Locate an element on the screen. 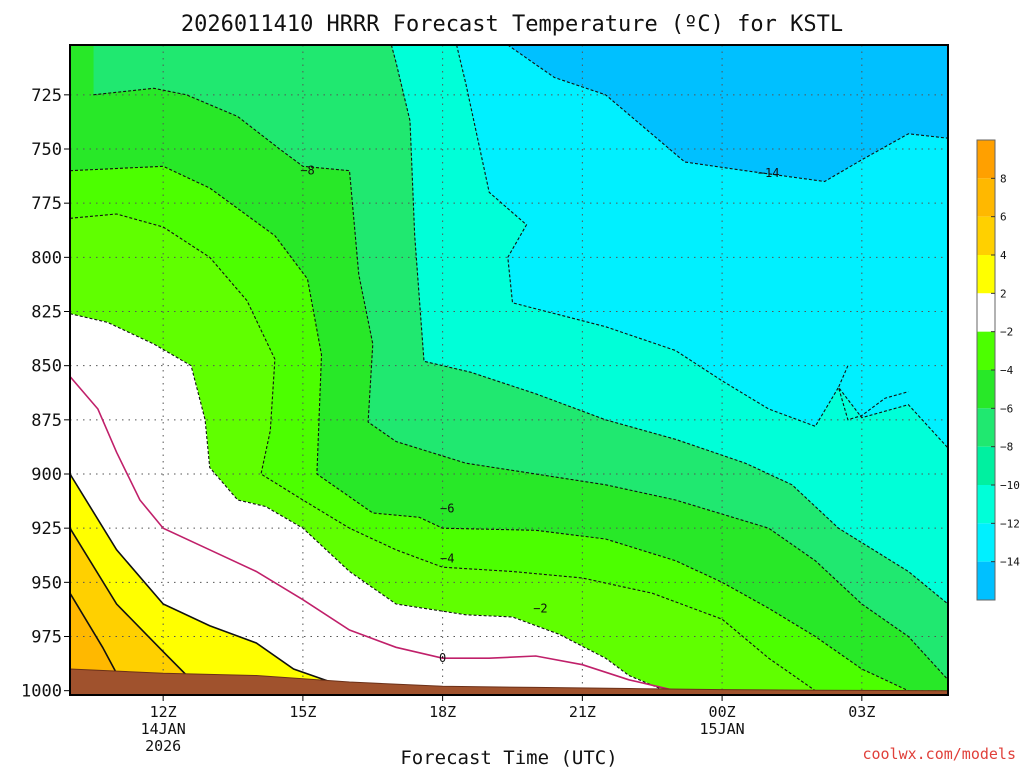 The height and width of the screenshot is (768, 1024). y-tick-label: 875 is located at coordinates (46, 421).